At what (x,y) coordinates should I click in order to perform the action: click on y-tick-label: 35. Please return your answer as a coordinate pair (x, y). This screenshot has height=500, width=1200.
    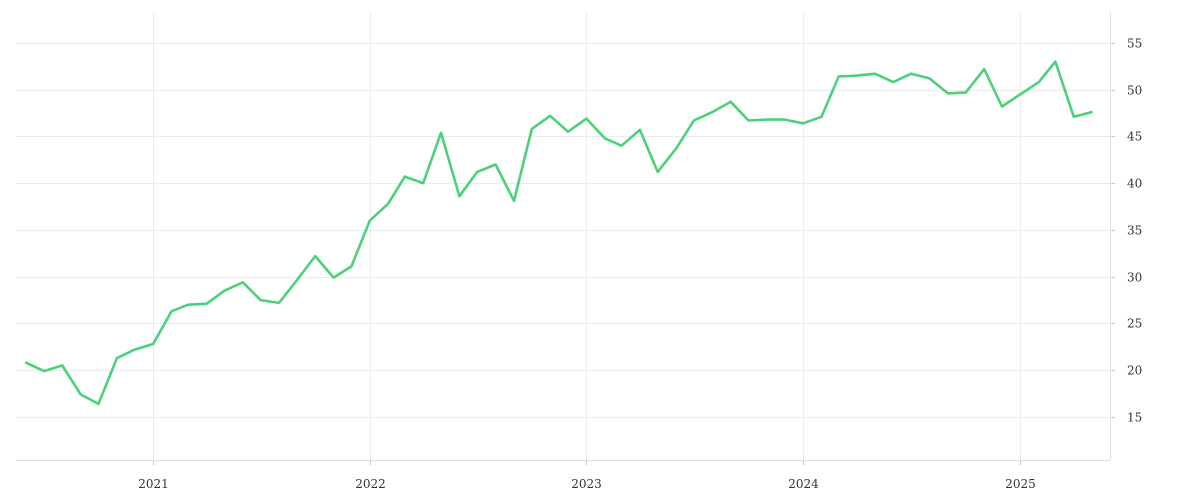
    Looking at the image, I should click on (1134, 231).